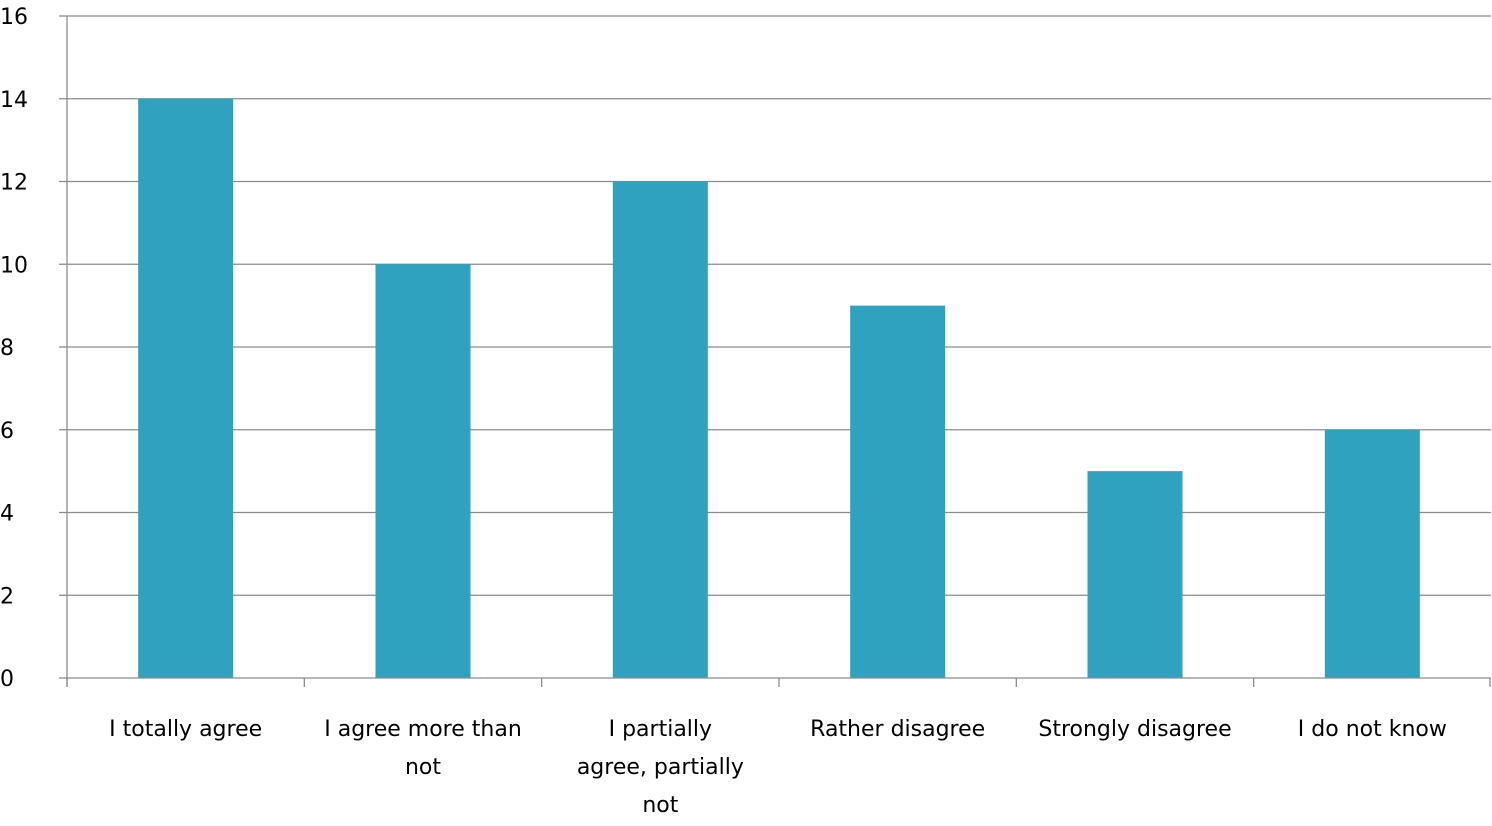  What do you see at coordinates (1134, 729) in the screenshot?
I see `x-category-label: Strongly disagree` at bounding box center [1134, 729].